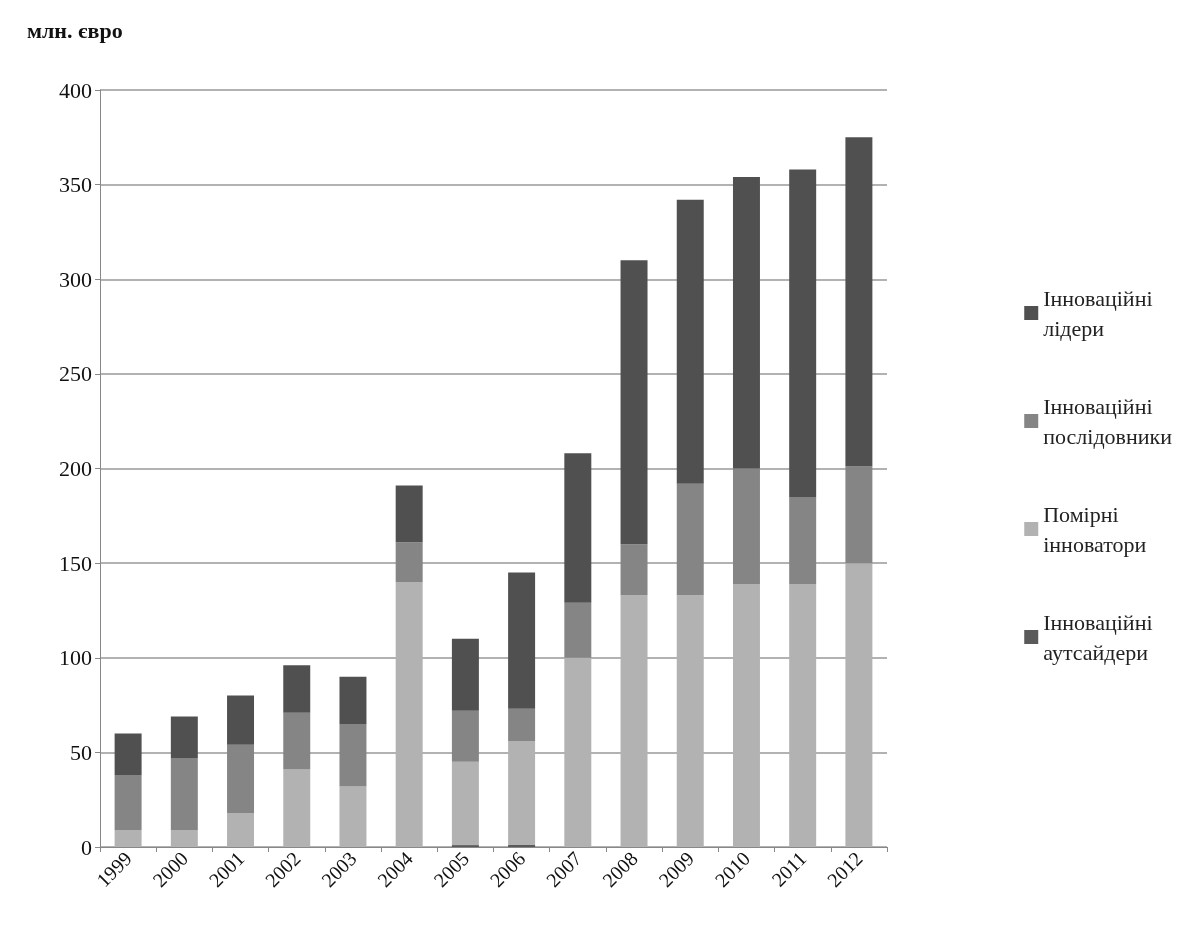 The height and width of the screenshot is (950, 1195). Describe the element at coordinates (1098, 313) in the screenshot. I see `legend-label: Інноваційні лідери` at that location.